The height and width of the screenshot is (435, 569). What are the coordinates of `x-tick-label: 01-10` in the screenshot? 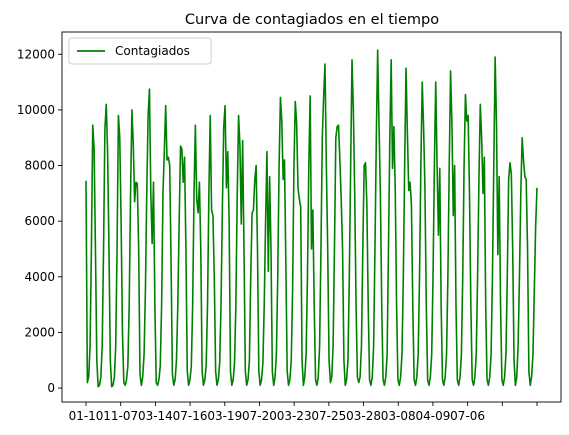 It's located at (86, 416).